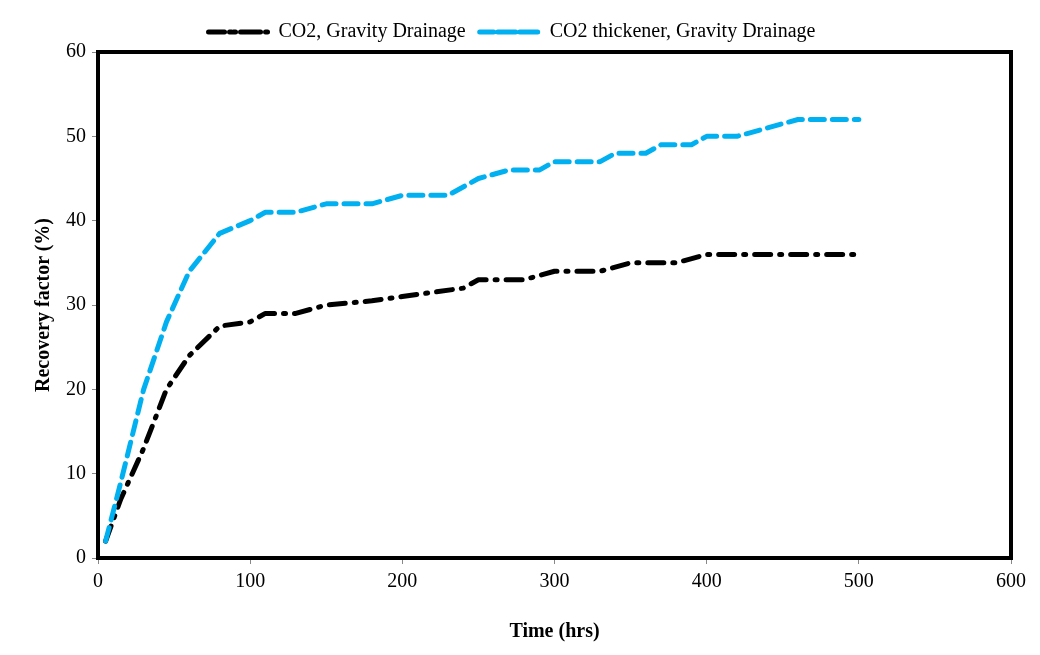 This screenshot has width=1040, height=655. What do you see at coordinates (98, 580) in the screenshot?
I see `x-tick-label: 0` at bounding box center [98, 580].